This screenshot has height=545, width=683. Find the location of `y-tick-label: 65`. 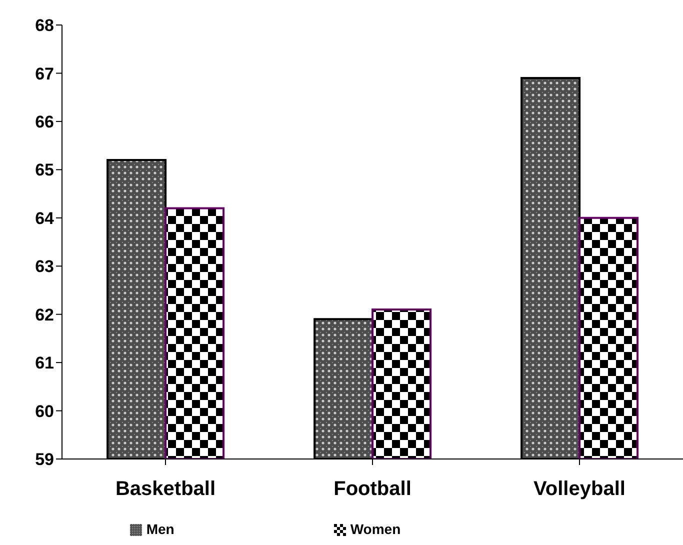

y-tick-label: 65 is located at coordinates (44, 170).